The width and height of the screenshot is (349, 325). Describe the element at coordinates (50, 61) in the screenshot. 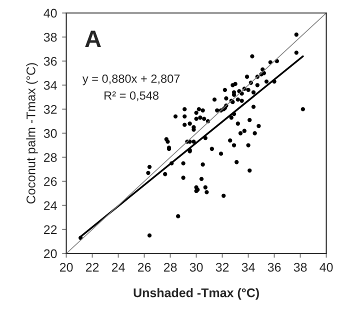

I see `y-tick-label: 36` at that location.